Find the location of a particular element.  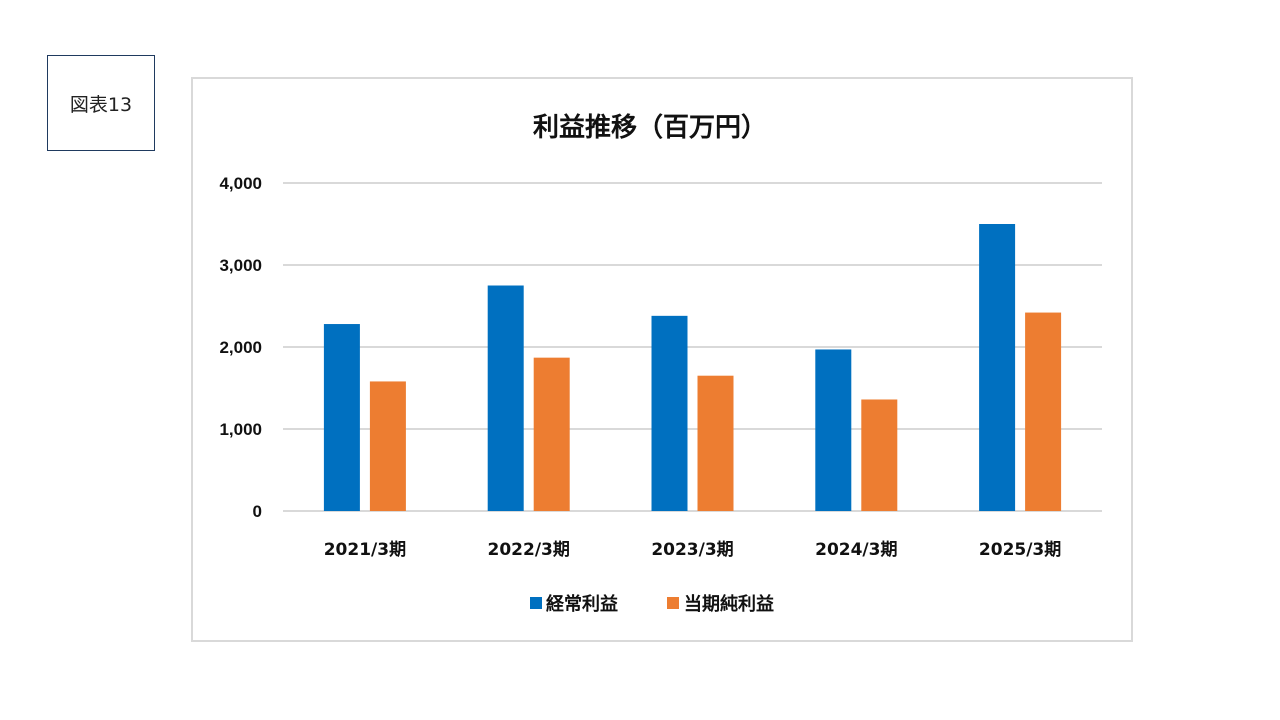

x-category-label: 2023/3期 is located at coordinates (692, 550).